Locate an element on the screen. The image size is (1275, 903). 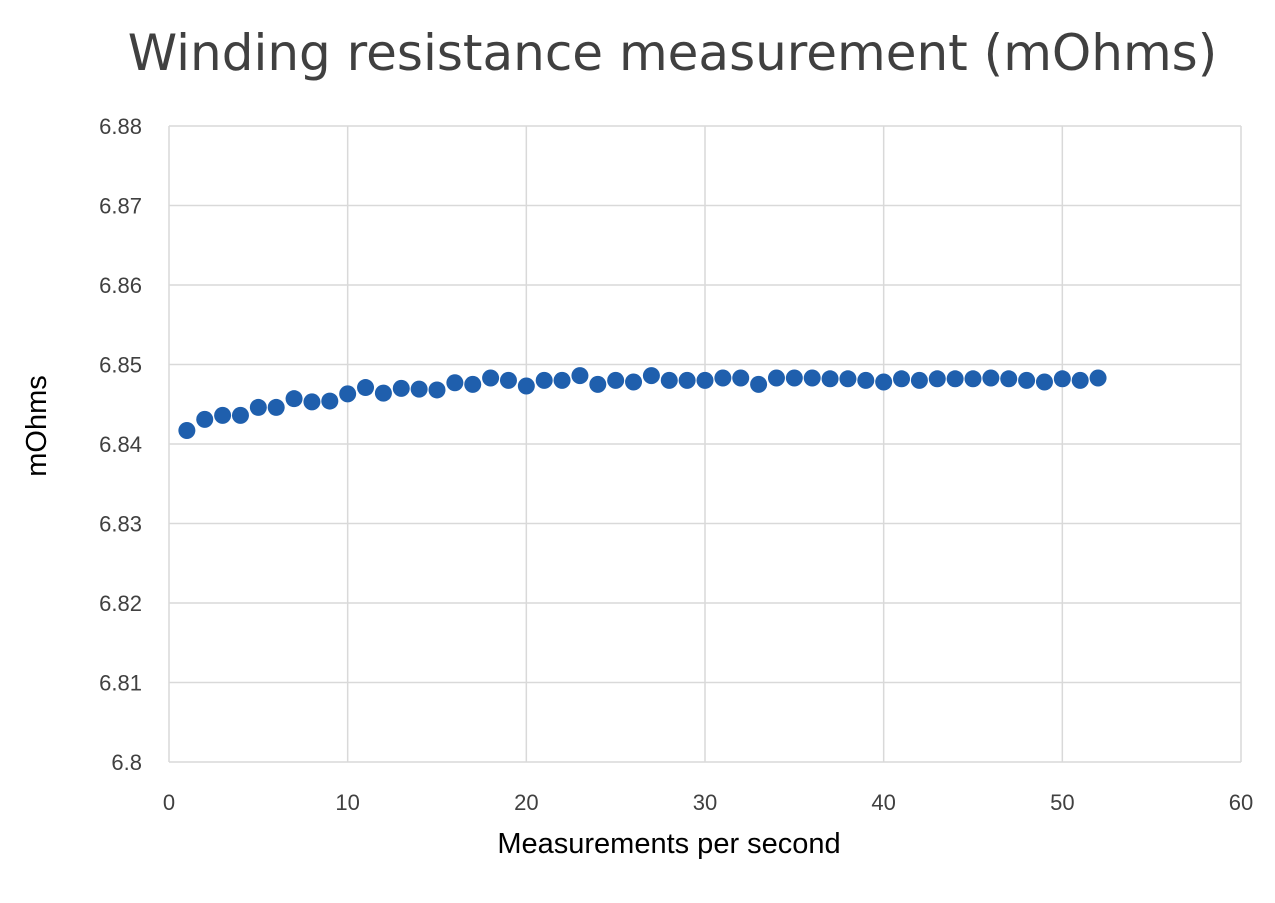
y-tick-label: 6.86 is located at coordinates (120, 285).